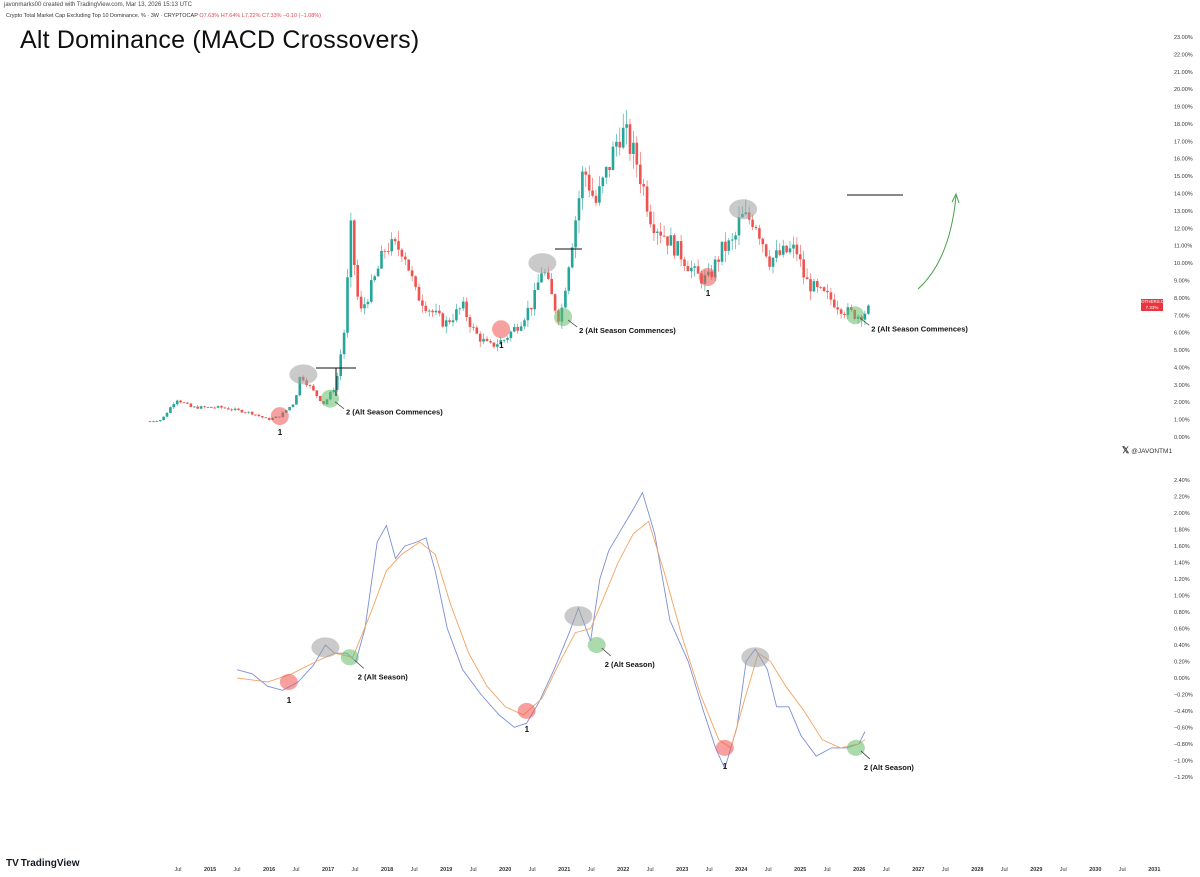  I want to click on price-axis-tick: 11.00%, so click(1183, 247).